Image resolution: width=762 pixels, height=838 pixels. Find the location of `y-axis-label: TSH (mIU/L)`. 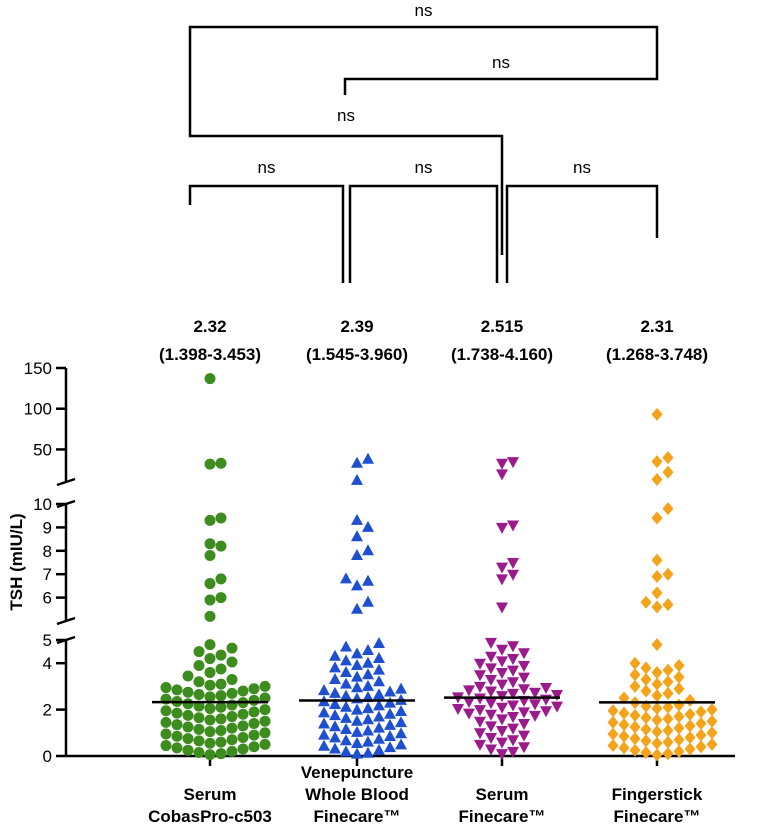

y-axis-label: TSH (mIU/L) is located at coordinates (16, 561).